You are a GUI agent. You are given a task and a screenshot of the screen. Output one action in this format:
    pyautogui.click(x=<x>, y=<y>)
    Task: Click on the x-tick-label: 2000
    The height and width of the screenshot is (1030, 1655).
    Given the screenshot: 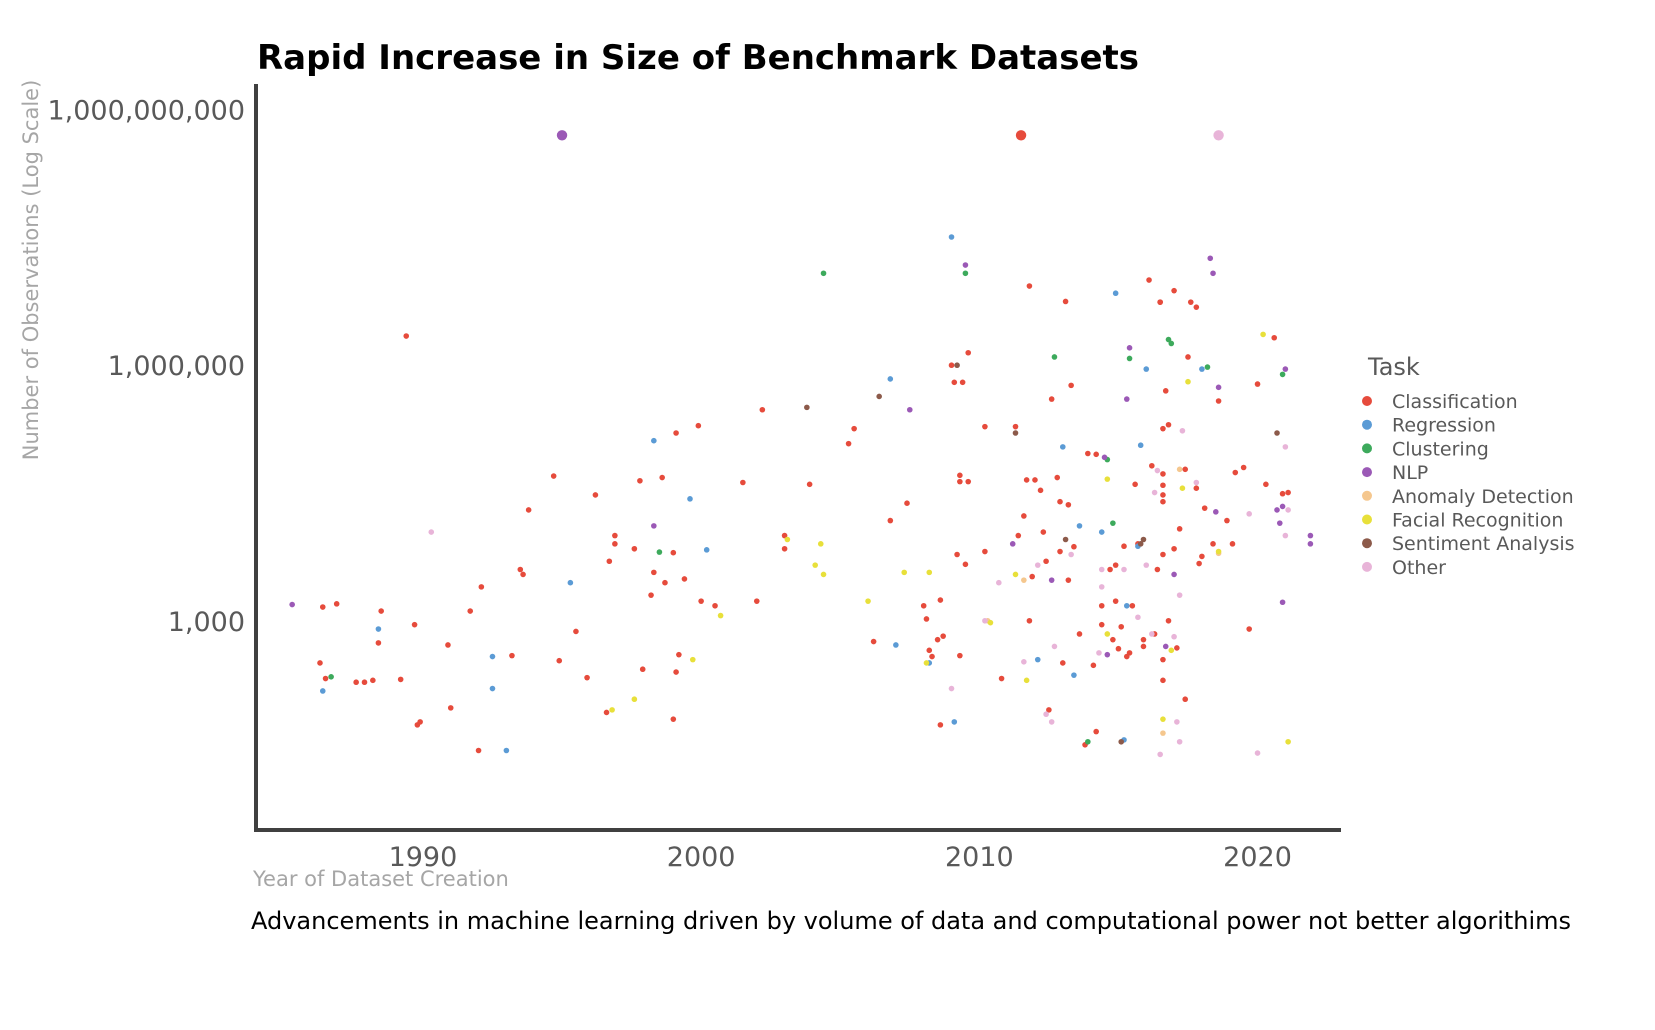 What is the action you would take?
    pyautogui.click(x=701, y=857)
    